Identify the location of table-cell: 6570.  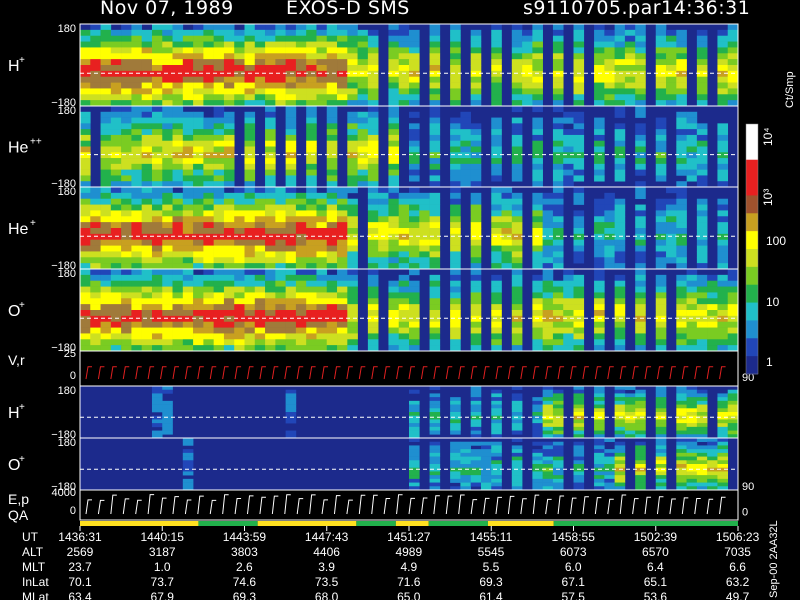
(655, 552).